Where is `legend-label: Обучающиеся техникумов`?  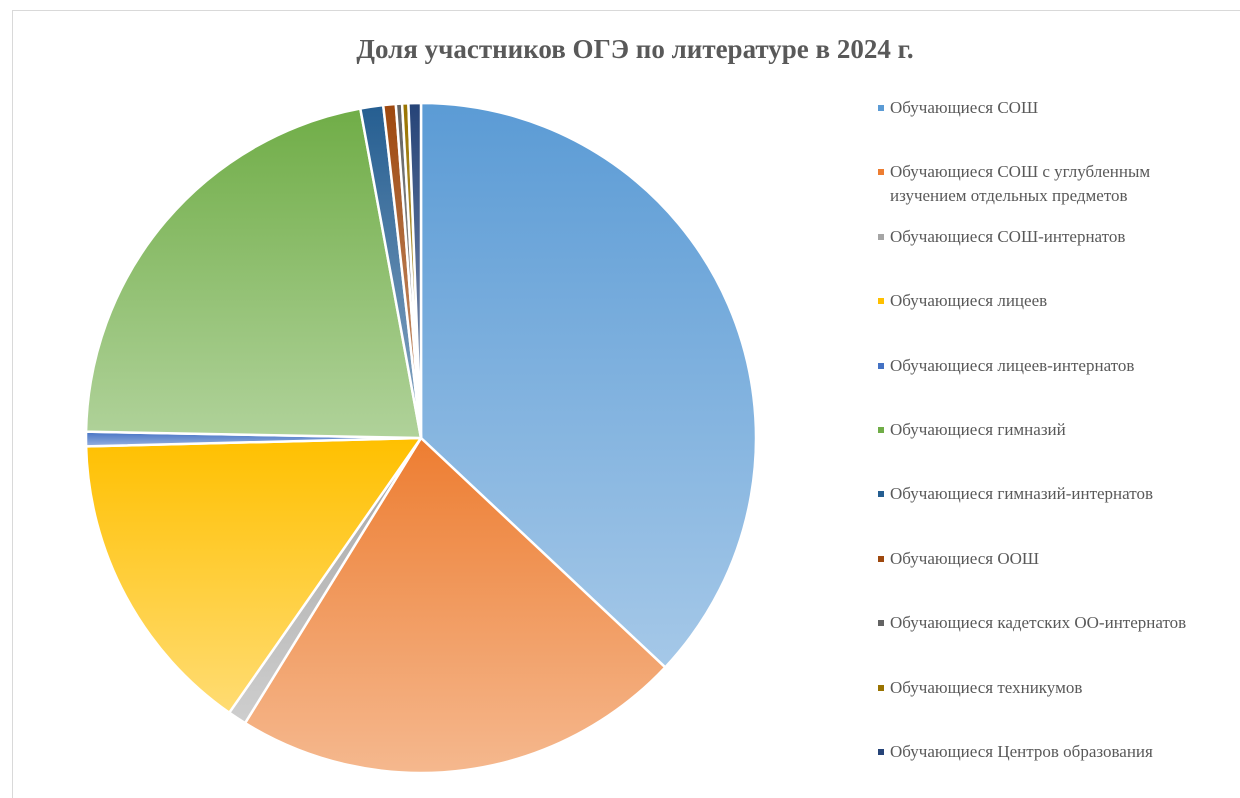 legend-label: Обучающиеся техникумов is located at coordinates (986, 687).